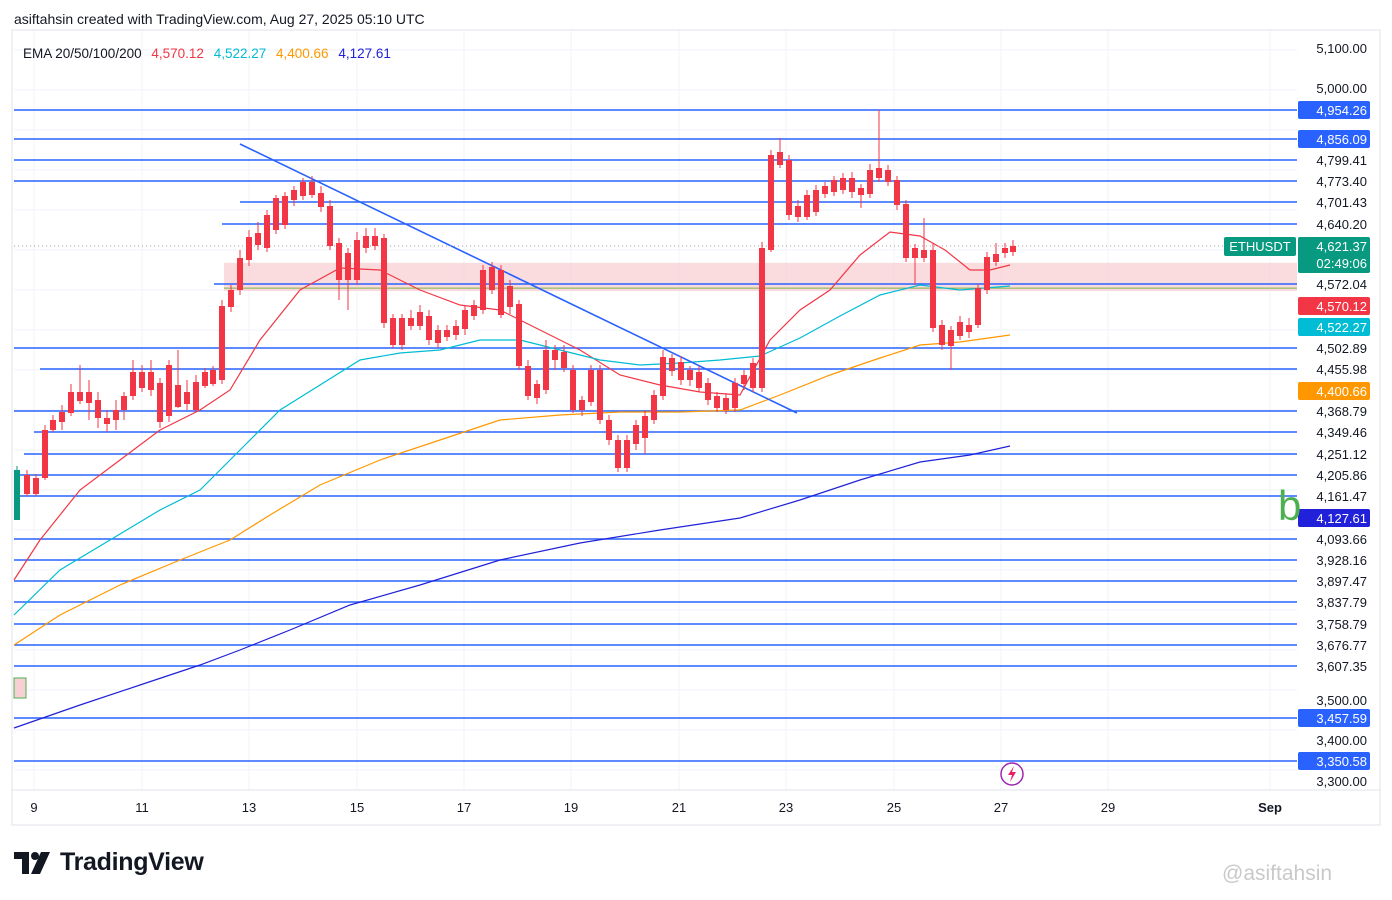 Image resolution: width=1392 pixels, height=900 pixels. Describe the element at coordinates (1108, 807) in the screenshot. I see `time-tick-label: 29` at that location.